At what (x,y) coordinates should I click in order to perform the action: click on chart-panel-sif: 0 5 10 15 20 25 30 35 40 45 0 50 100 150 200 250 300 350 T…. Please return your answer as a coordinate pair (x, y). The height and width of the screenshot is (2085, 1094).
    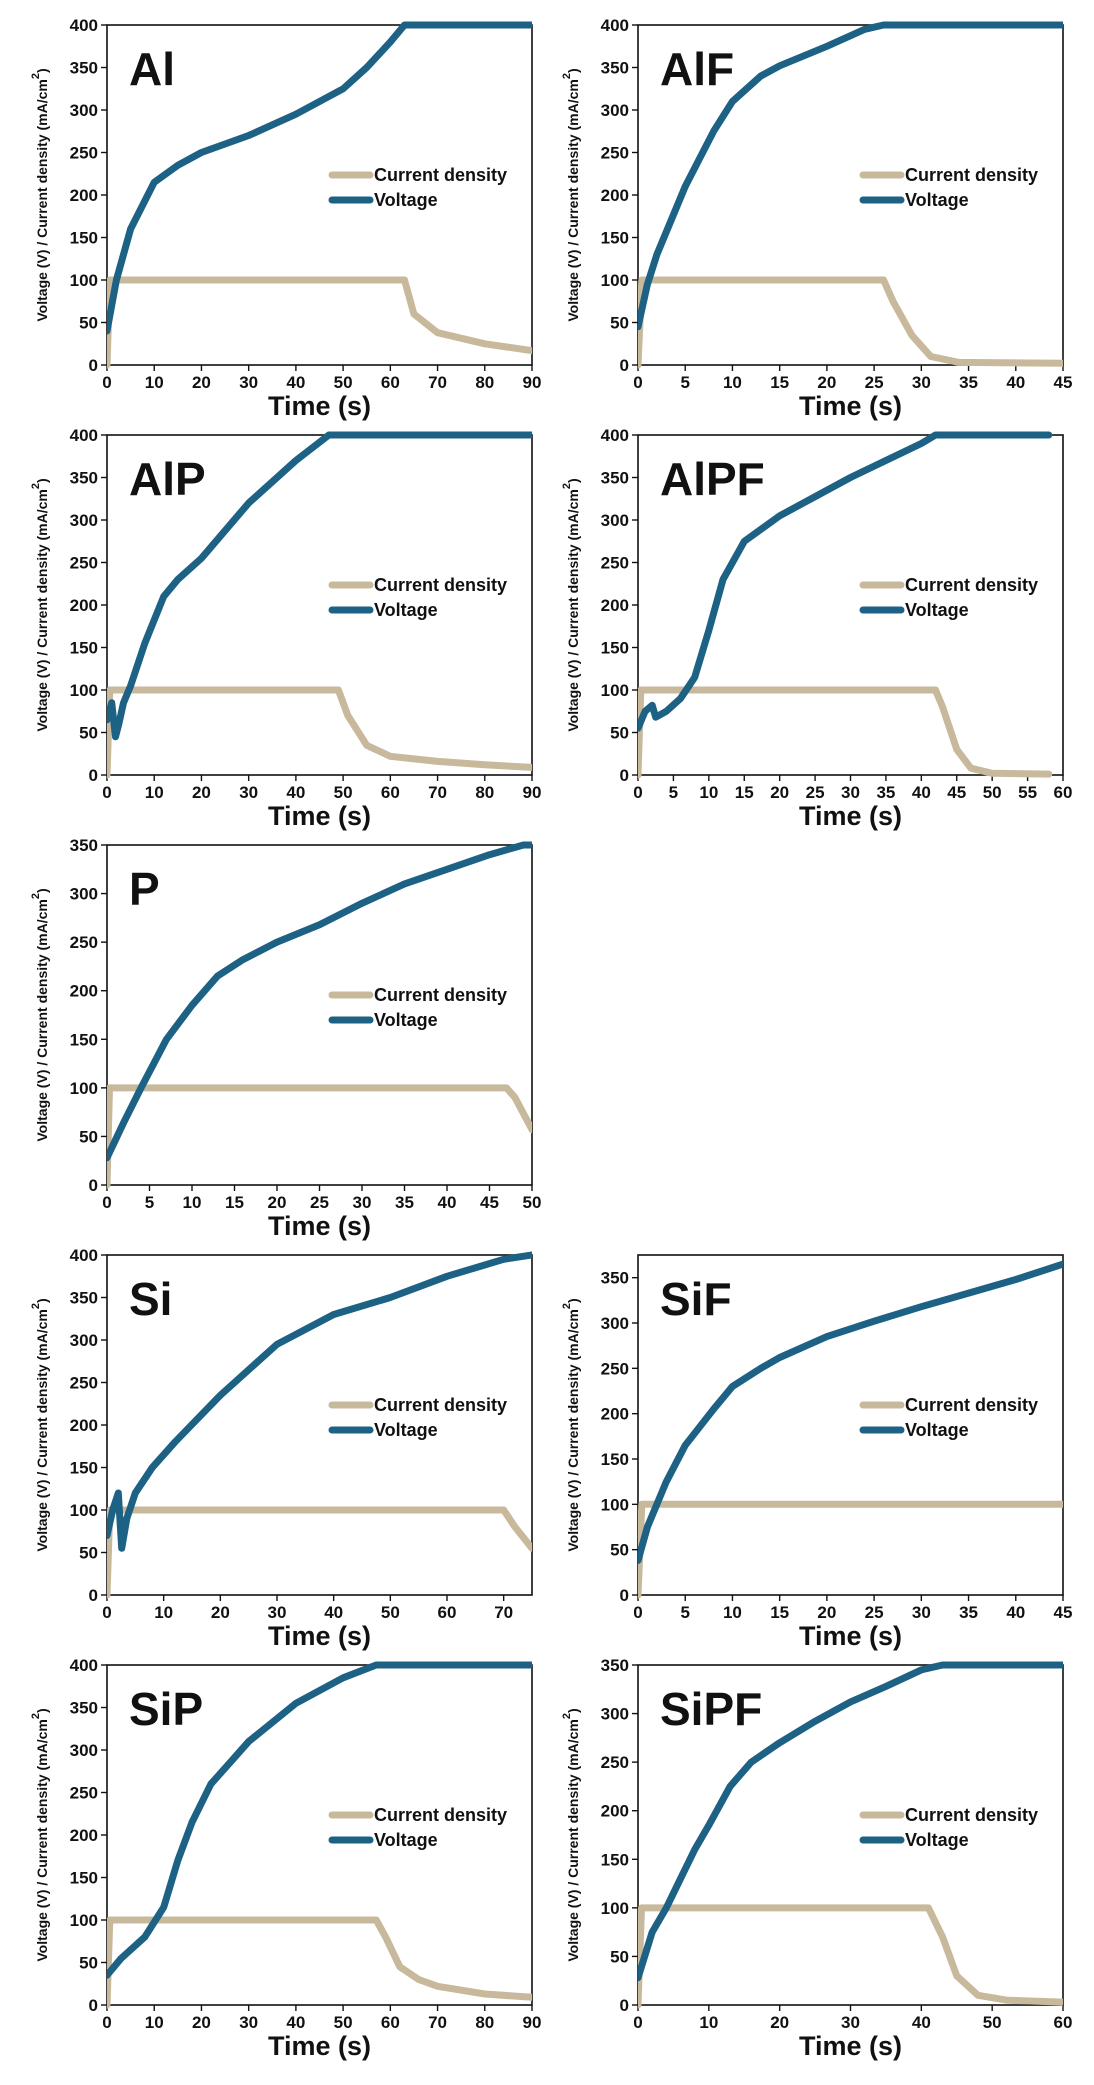
    Looking at the image, I should click on (817, 1452).